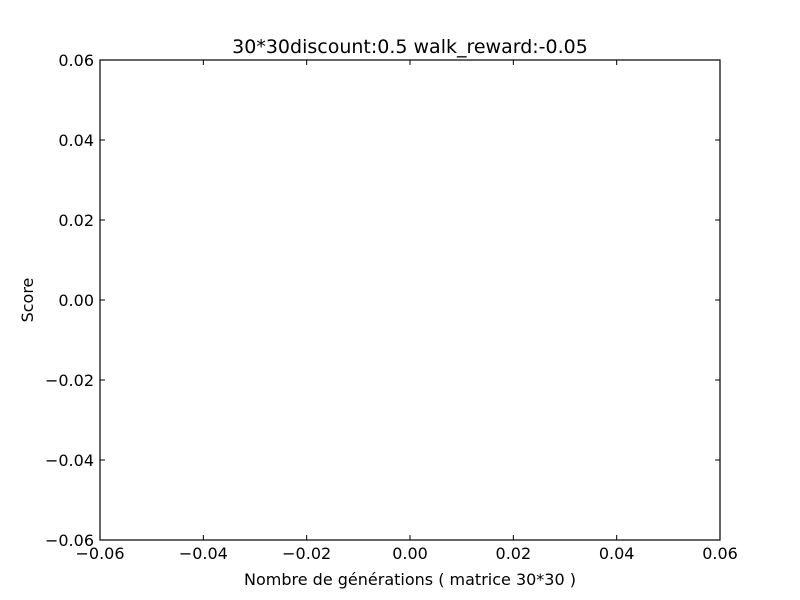 Image resolution: width=800 pixels, height=600 pixels. I want to click on chart-title: 30*30discount:0.5 walk_reward:-0.05, so click(410, 47).